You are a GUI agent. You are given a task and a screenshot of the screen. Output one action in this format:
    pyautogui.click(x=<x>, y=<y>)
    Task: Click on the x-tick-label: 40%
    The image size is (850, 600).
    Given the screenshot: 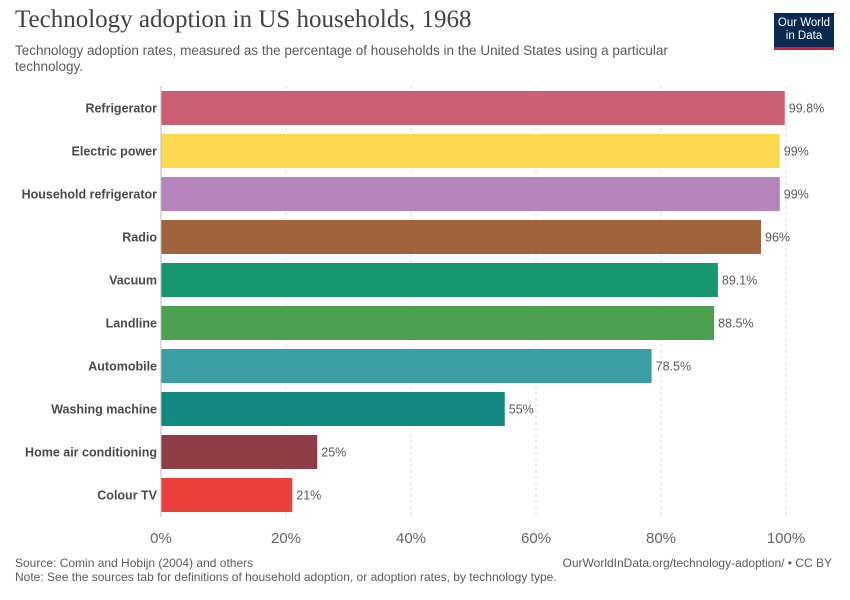 What is the action you would take?
    pyautogui.click(x=411, y=538)
    